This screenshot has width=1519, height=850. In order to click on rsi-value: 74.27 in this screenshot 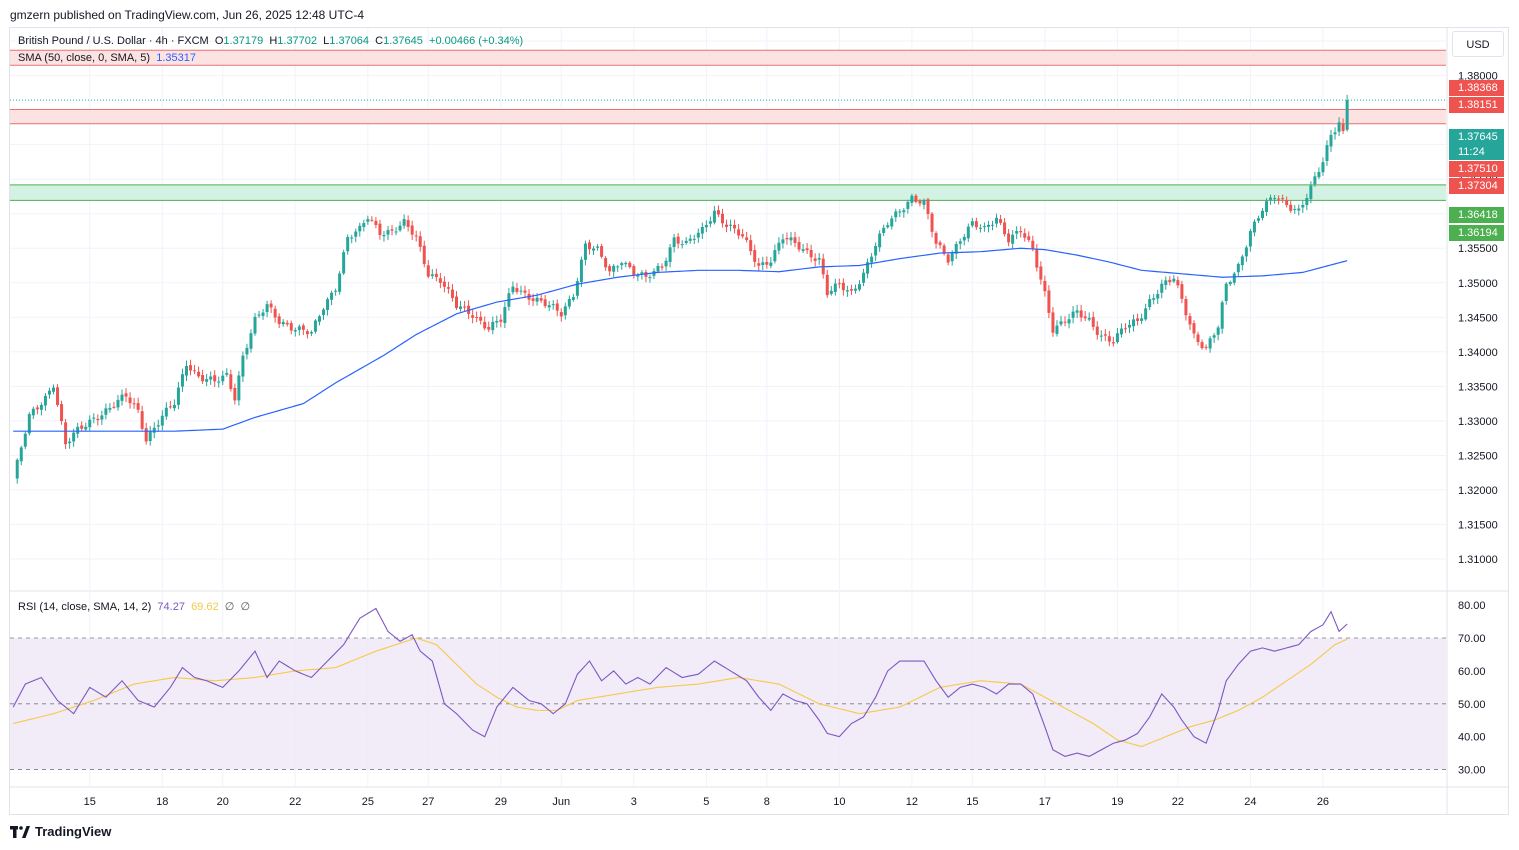, I will do `click(171, 607)`.